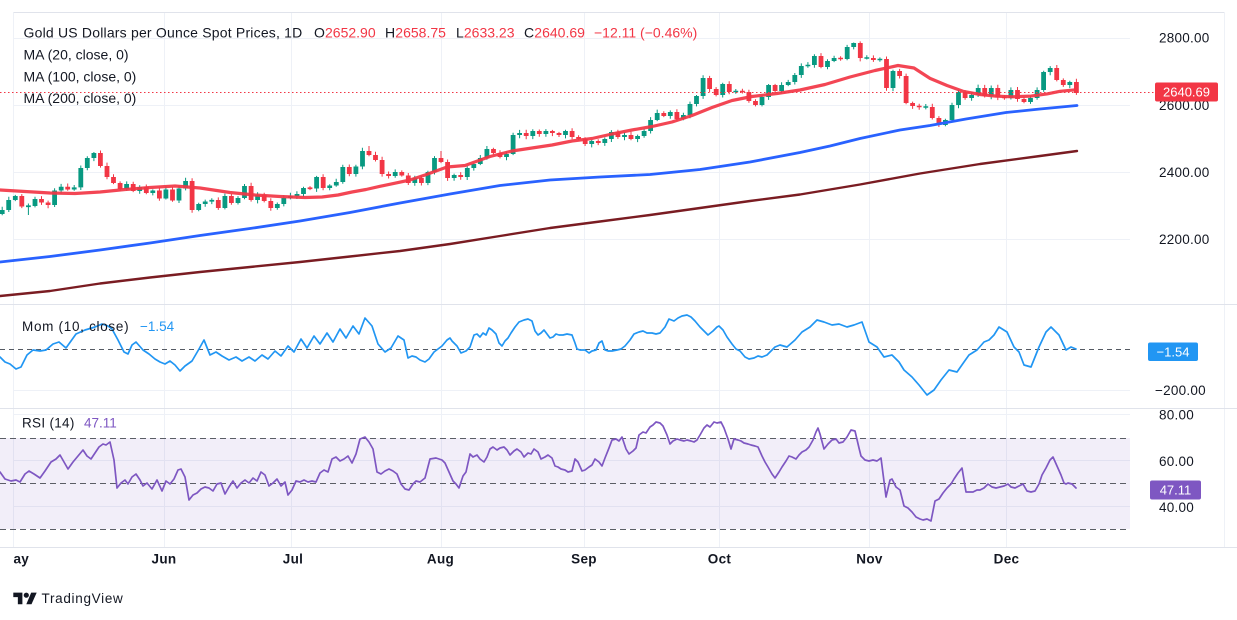  What do you see at coordinates (489, 32) in the screenshot?
I see `svg-text: 2633.23` at bounding box center [489, 32].